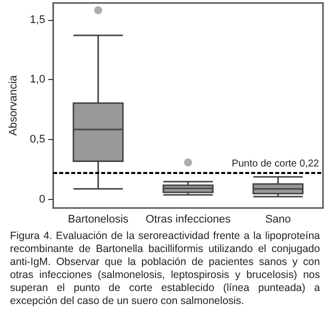  I want to click on y-tick-label: 1,0, so click(38, 80).